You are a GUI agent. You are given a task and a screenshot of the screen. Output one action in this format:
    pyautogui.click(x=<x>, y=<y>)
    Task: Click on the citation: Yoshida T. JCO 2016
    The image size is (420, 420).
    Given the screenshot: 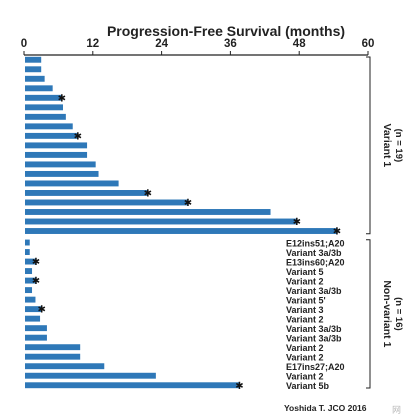 What is the action you would take?
    pyautogui.click(x=325, y=408)
    